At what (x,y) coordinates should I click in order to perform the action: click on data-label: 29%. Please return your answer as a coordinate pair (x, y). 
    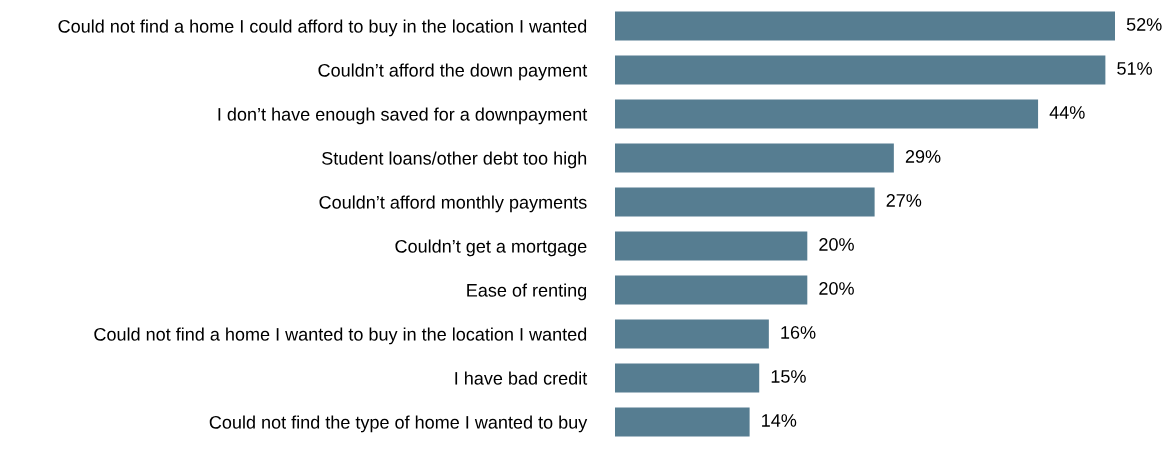
    Looking at the image, I should click on (923, 156).